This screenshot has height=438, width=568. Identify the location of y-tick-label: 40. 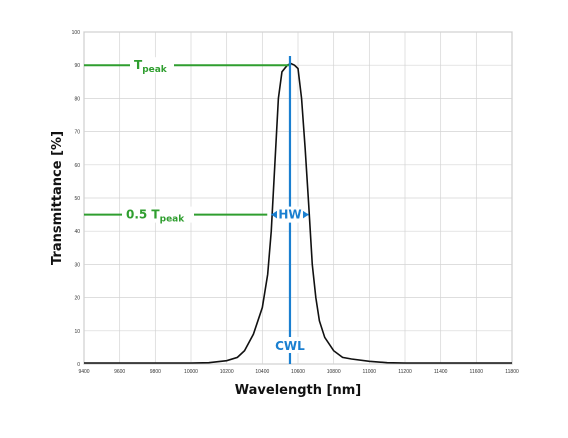
(77, 232).